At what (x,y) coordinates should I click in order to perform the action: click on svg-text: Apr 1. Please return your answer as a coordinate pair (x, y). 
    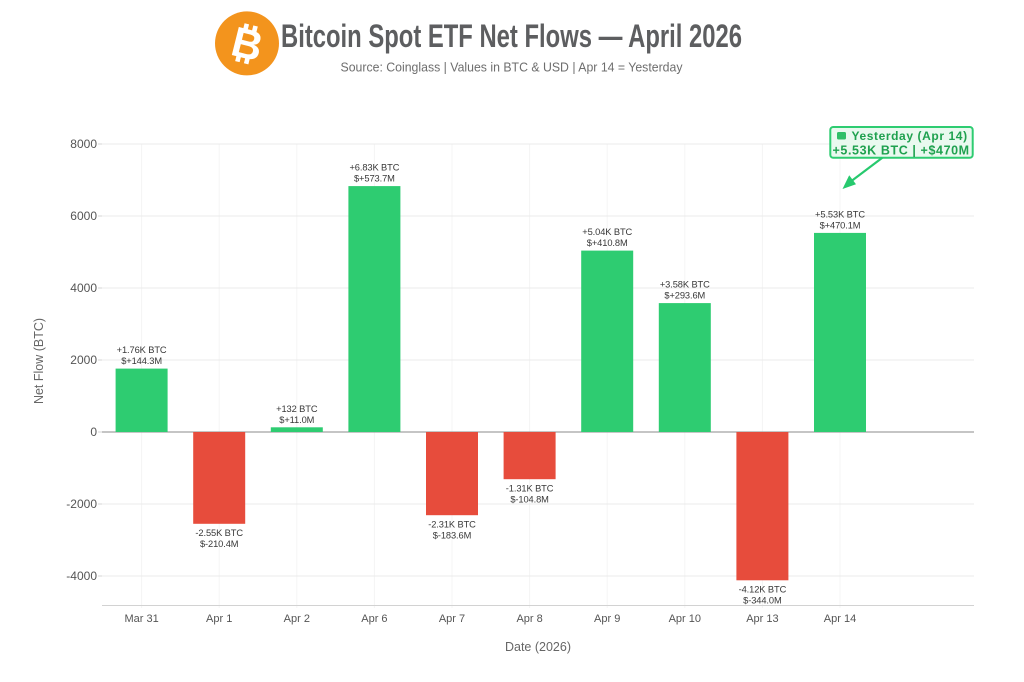
    Looking at the image, I should click on (219, 619).